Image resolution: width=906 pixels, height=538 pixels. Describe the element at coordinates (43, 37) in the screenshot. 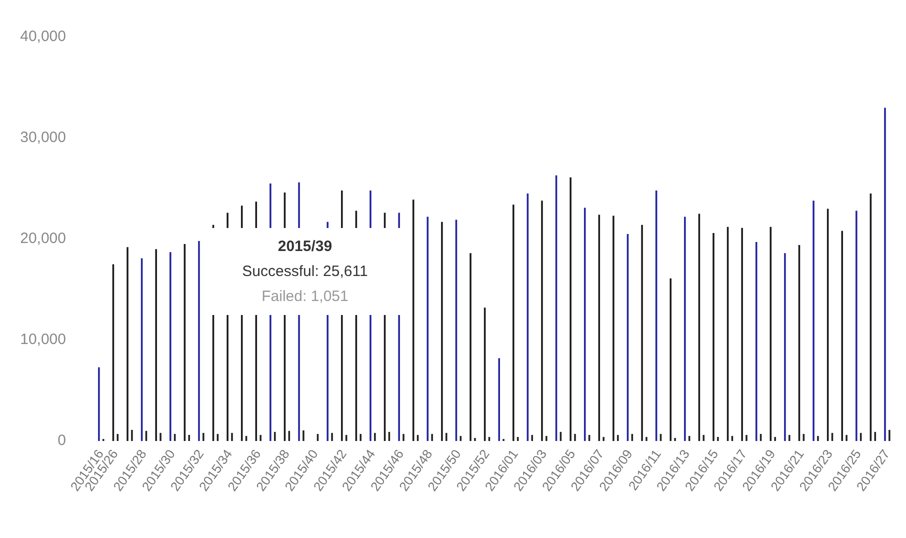

I see `y-tick-label: 40,000` at that location.